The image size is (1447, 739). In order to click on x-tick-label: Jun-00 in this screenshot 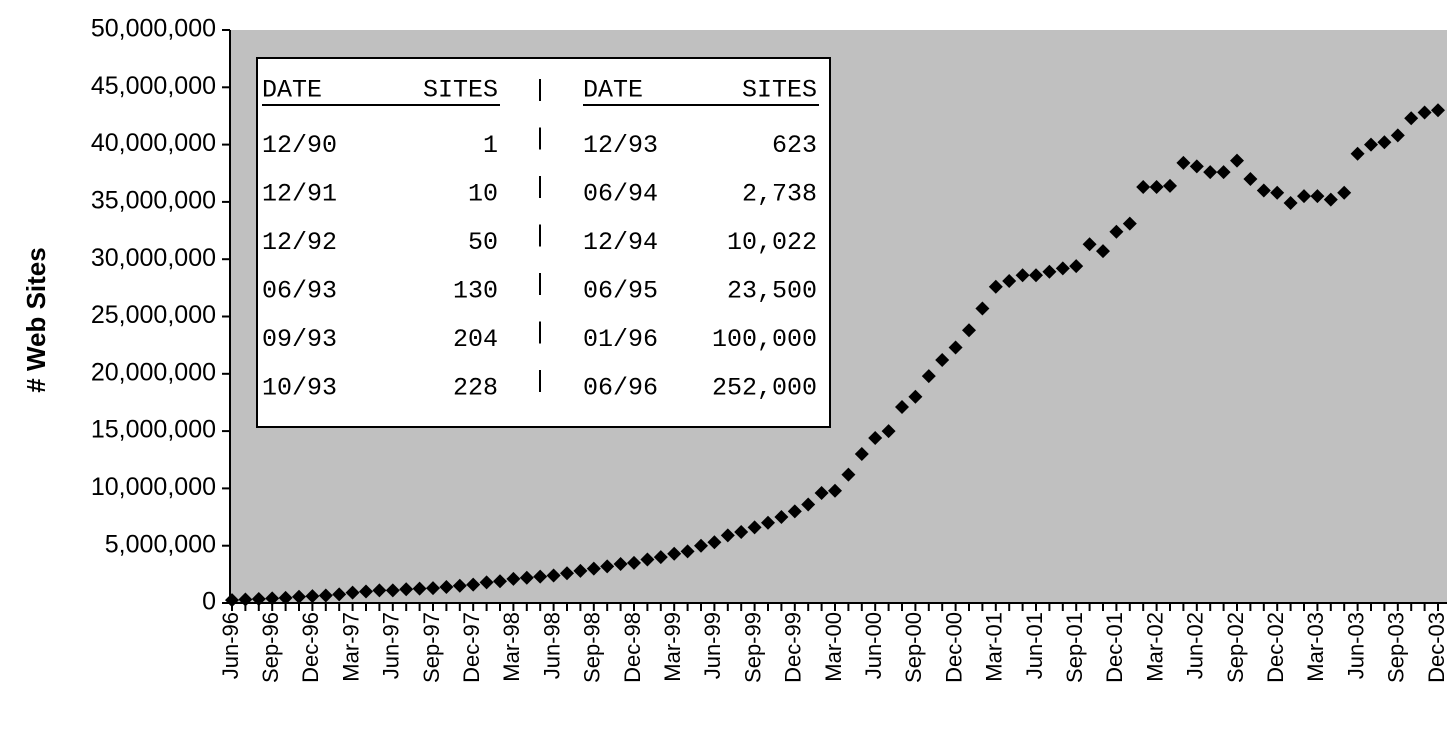, I will do `click(873, 645)`.